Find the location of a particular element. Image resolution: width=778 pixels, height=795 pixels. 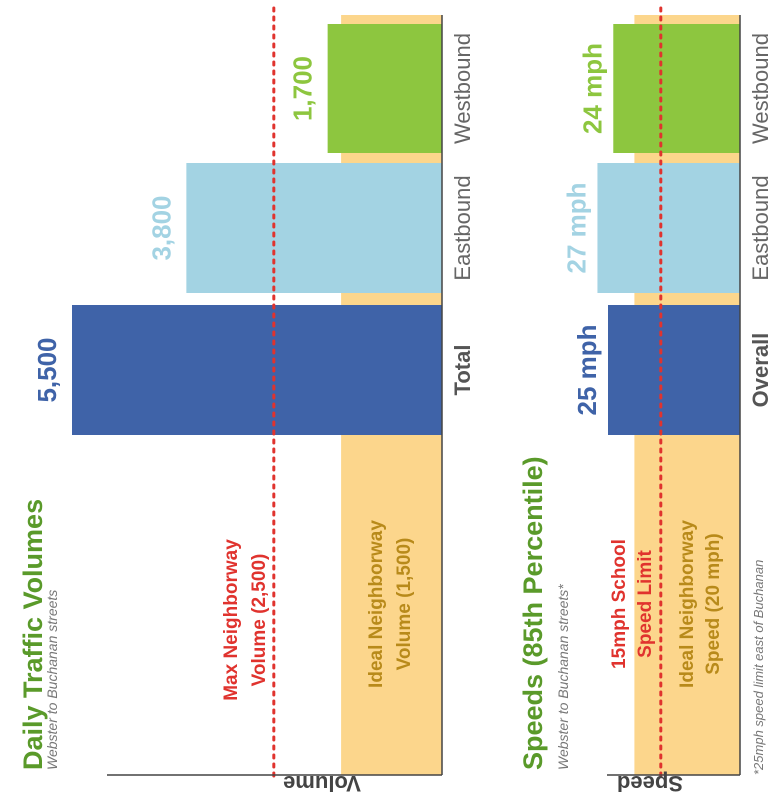

ideal-volume-label: Ideal Neighborway Volume (1,500) is located at coordinates (390, 604).